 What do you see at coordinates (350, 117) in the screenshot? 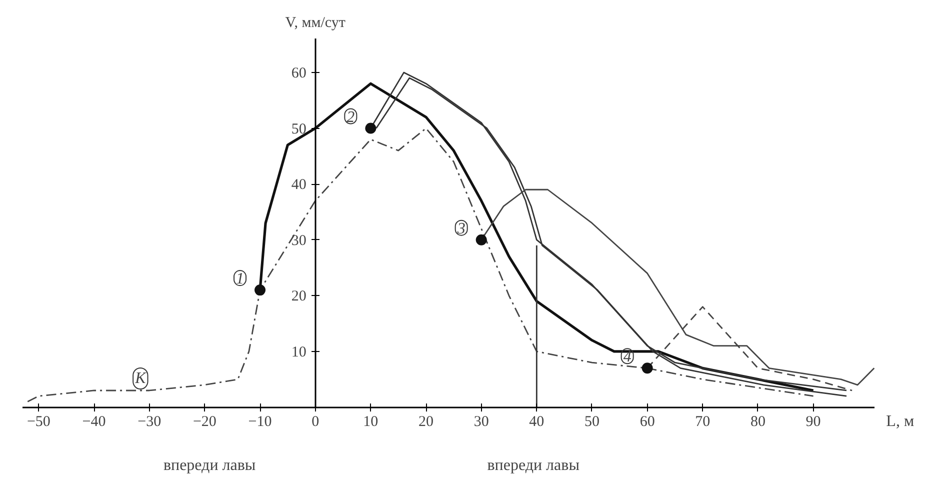
I see `annotation: 2` at bounding box center [350, 117].